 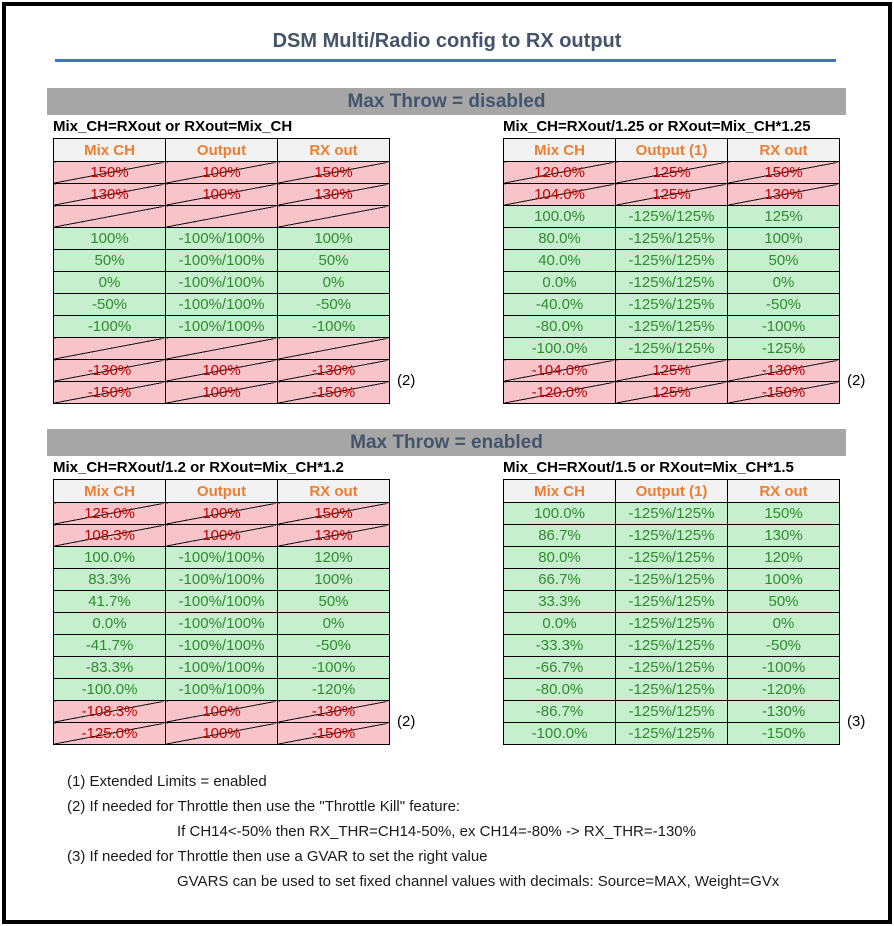 What do you see at coordinates (559, 623) in the screenshot?
I see `table-cell: 0.0%` at bounding box center [559, 623].